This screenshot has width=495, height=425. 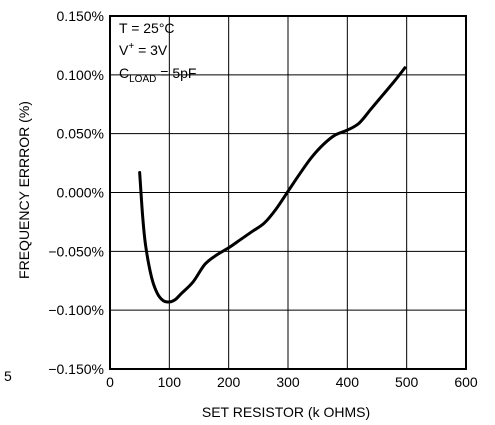 I want to click on y-tick-label: 0.000%, so click(x=80, y=193).